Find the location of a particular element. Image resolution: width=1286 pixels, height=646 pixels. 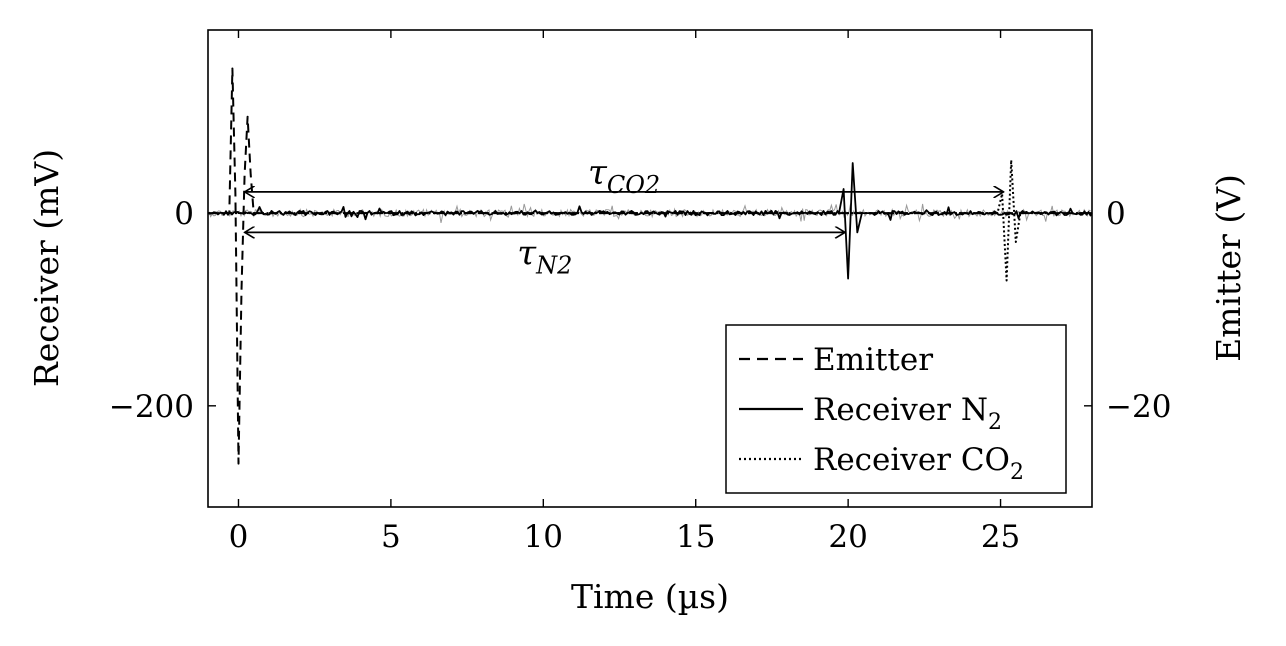

y-right-tick-label: 0 is located at coordinates (1116, 214).